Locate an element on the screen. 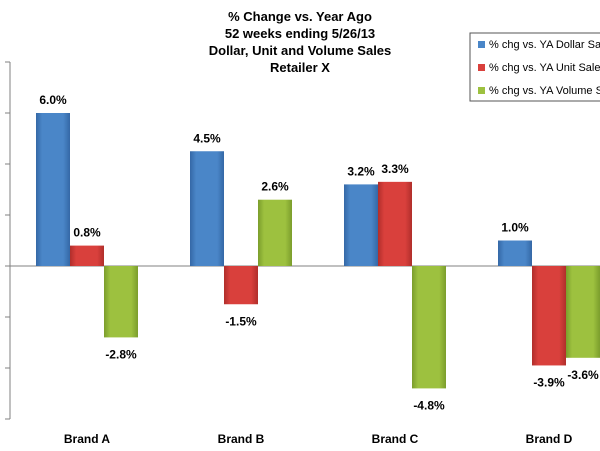 Image resolution: width=600 pixels, height=451 pixels. chart-title-line-3: Dollar, Unit and Volume Sales is located at coordinates (300, 50).